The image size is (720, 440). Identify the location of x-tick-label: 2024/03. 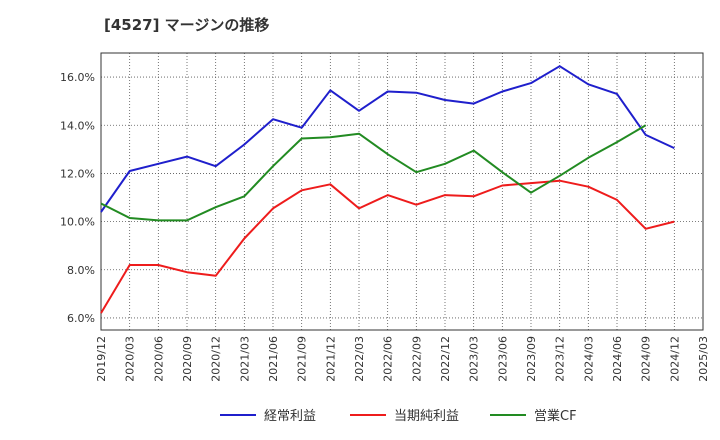
(588, 359).